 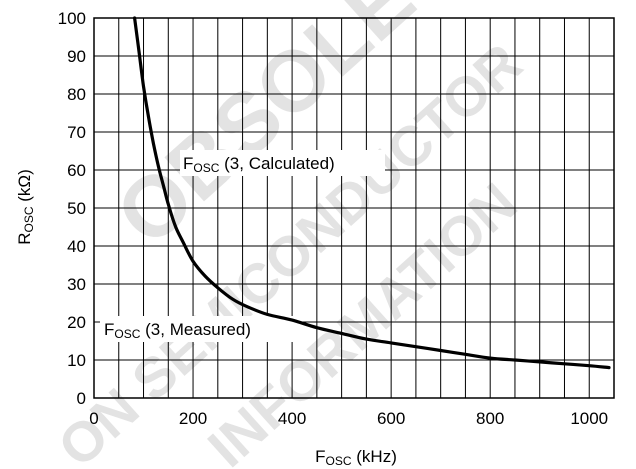 What do you see at coordinates (276, 163) in the screenshot?
I see `annotation-calculated-rest: (3, Calculated)` at bounding box center [276, 163].